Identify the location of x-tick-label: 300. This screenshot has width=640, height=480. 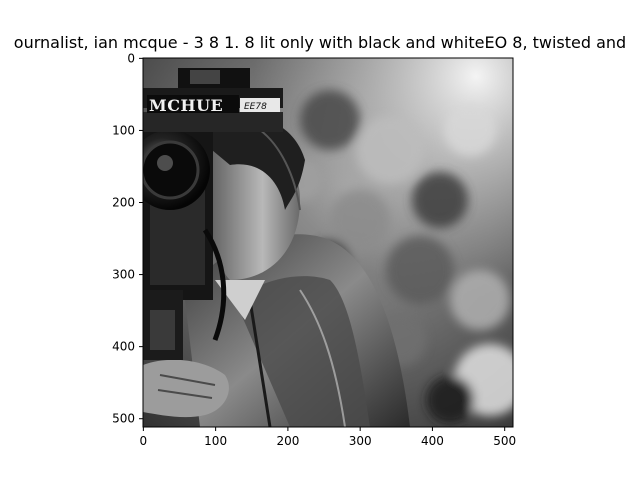
(360, 441).